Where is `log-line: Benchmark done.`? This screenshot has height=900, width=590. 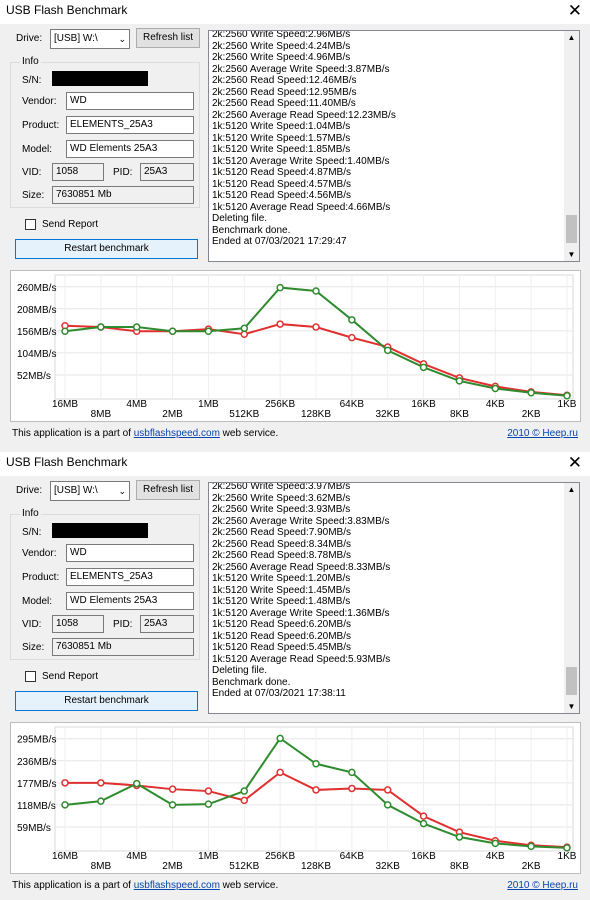 log-line: Benchmark done. is located at coordinates (251, 682).